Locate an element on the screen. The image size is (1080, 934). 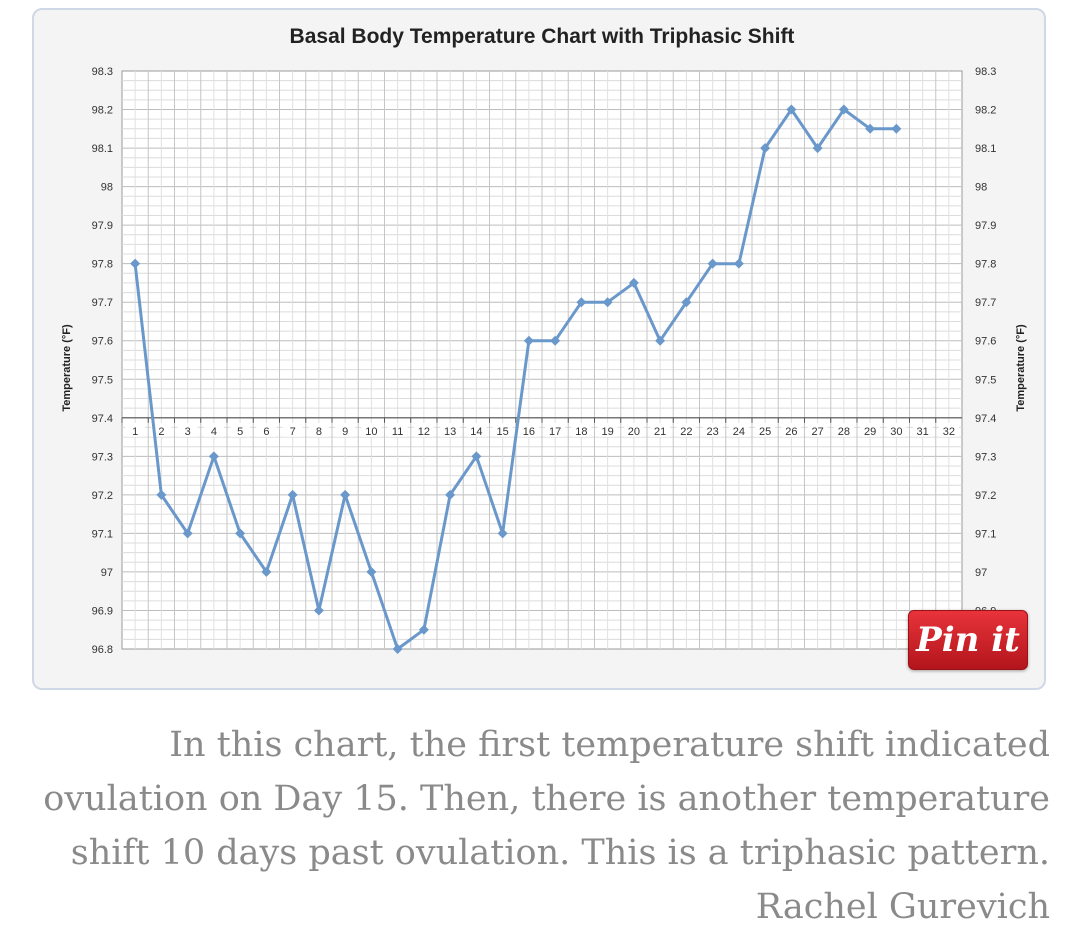
x-tick-label: 29 is located at coordinates (870, 432).